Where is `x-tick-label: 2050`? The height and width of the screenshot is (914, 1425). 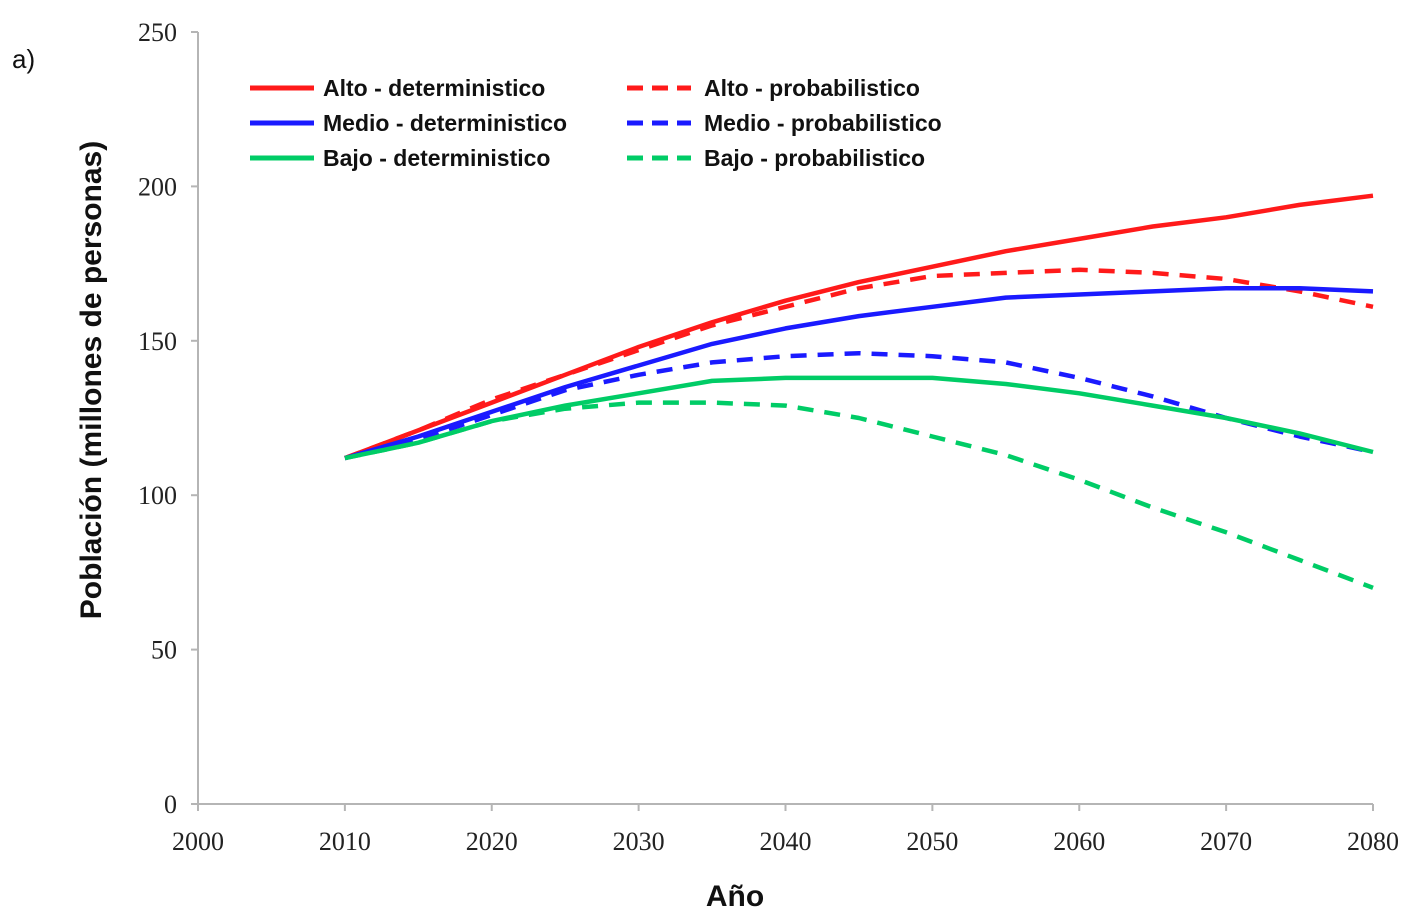
x-tick-label: 2050 is located at coordinates (932, 841).